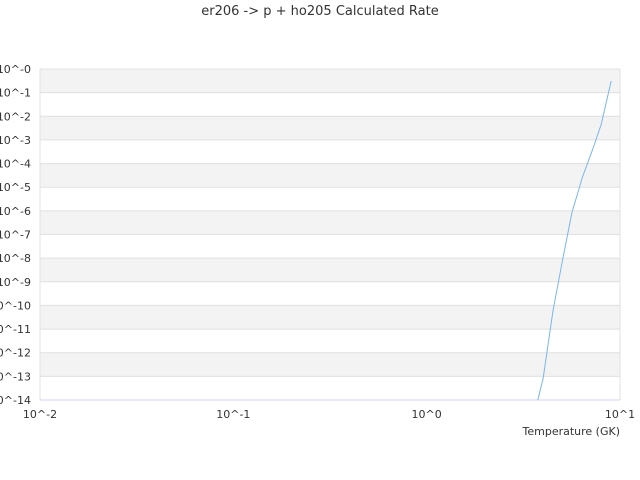 The height and width of the screenshot is (480, 640). What do you see at coordinates (15, 329) in the screenshot?
I see `y-tick-label: 10^-11` at bounding box center [15, 329].